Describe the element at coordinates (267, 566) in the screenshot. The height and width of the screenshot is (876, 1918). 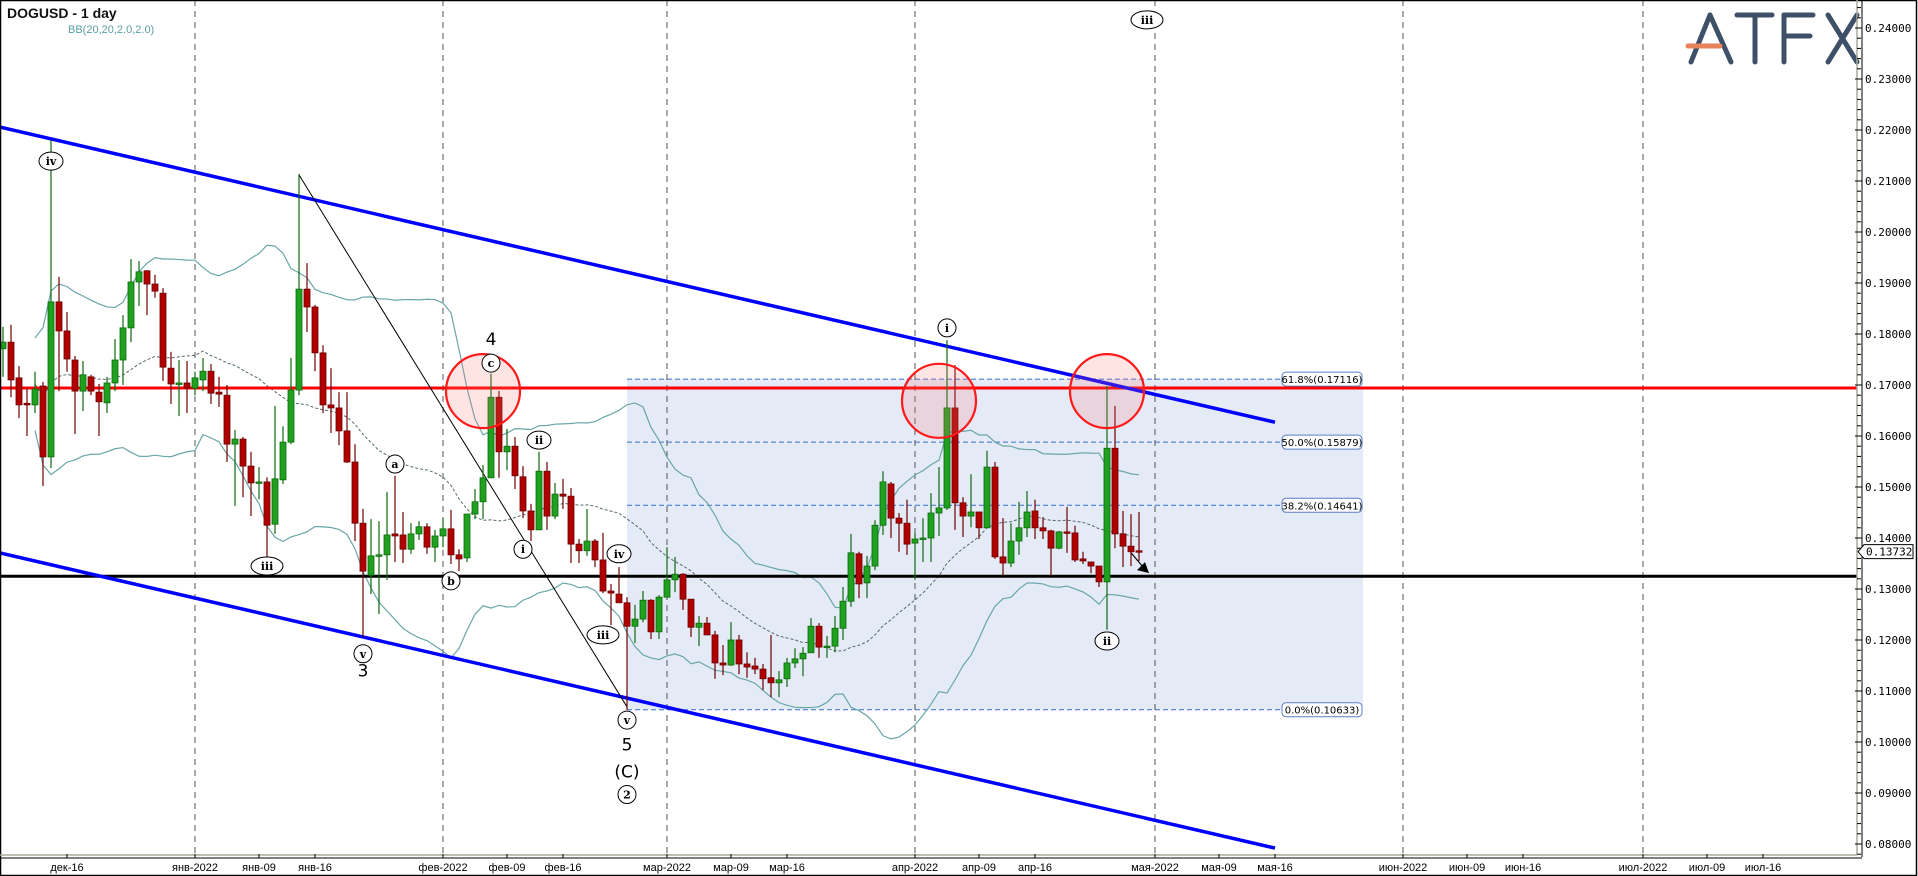
I see `wave-label: iii` at that location.